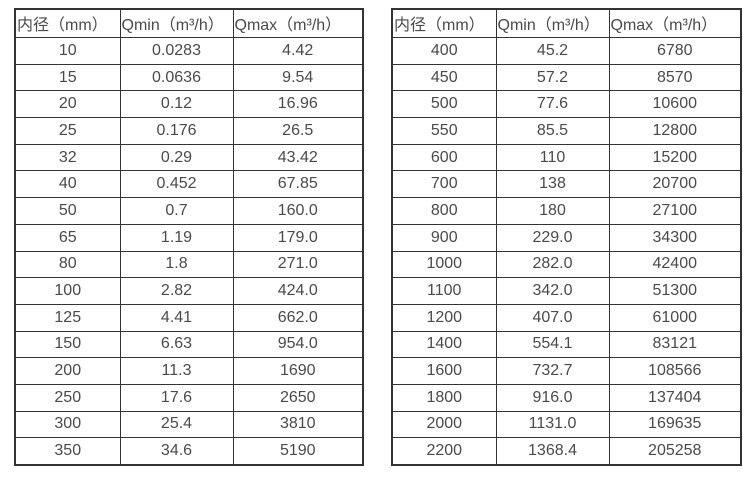 The width and height of the screenshot is (750, 483). Describe the element at coordinates (67, 211) in the screenshot. I see `table-cell: 50` at that location.